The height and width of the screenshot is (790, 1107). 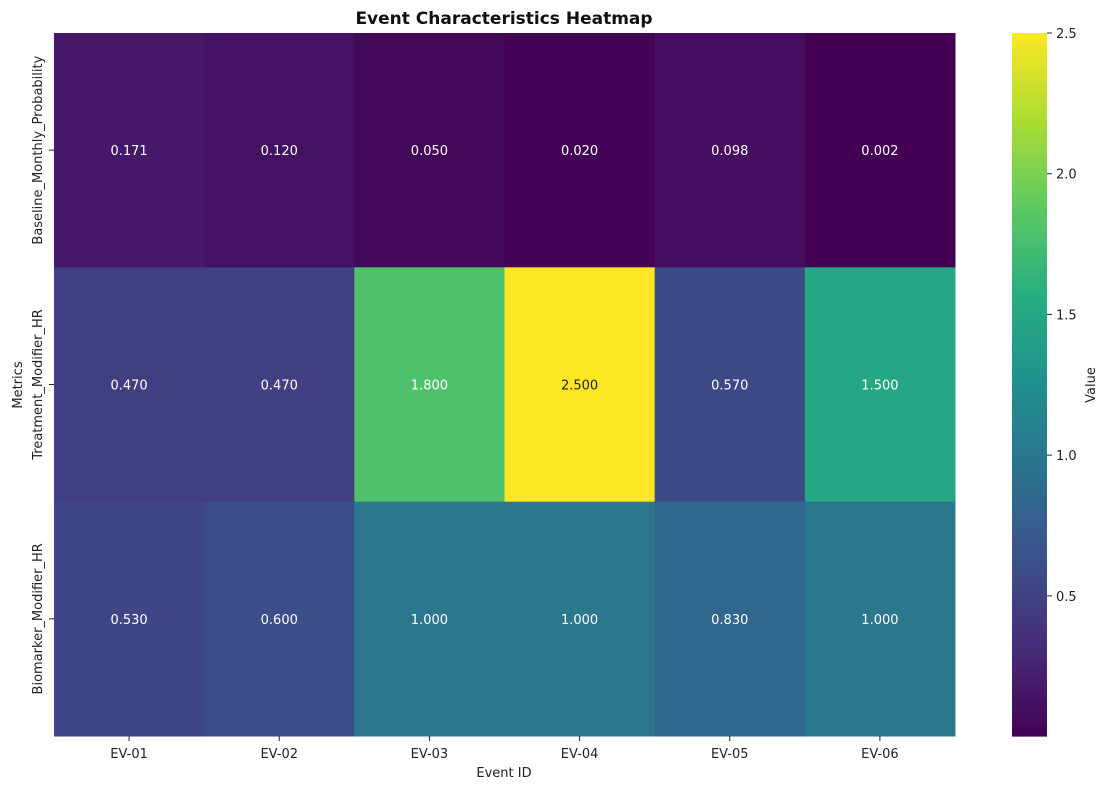 What do you see at coordinates (729, 620) in the screenshot?
I see `cell-value-label: 0.830` at bounding box center [729, 620].